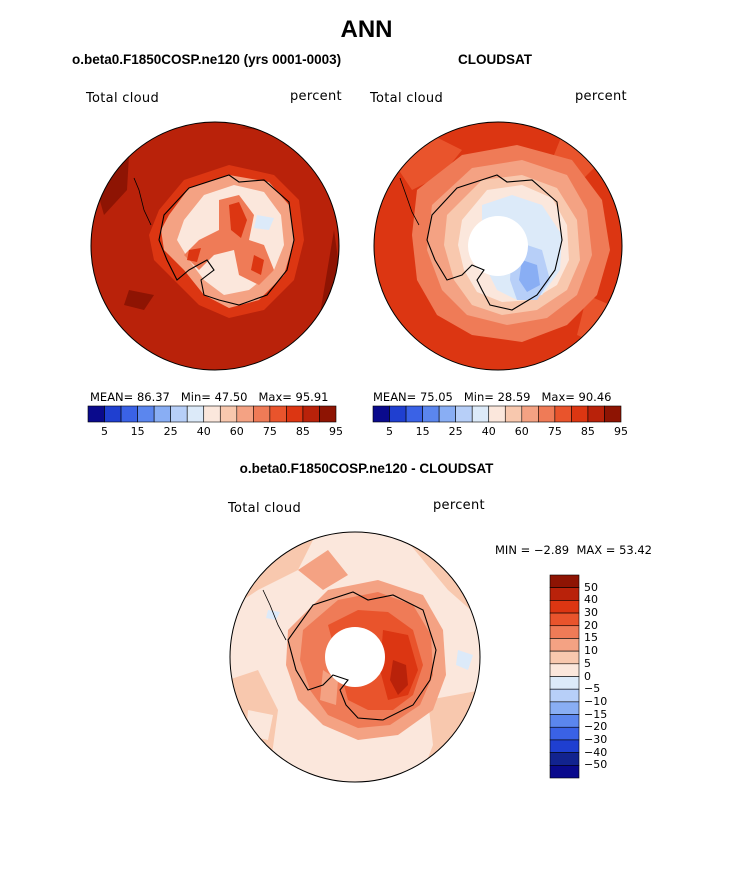  Describe the element at coordinates (601, 96) in the screenshot. I see `obs-units-label: percent` at that location.